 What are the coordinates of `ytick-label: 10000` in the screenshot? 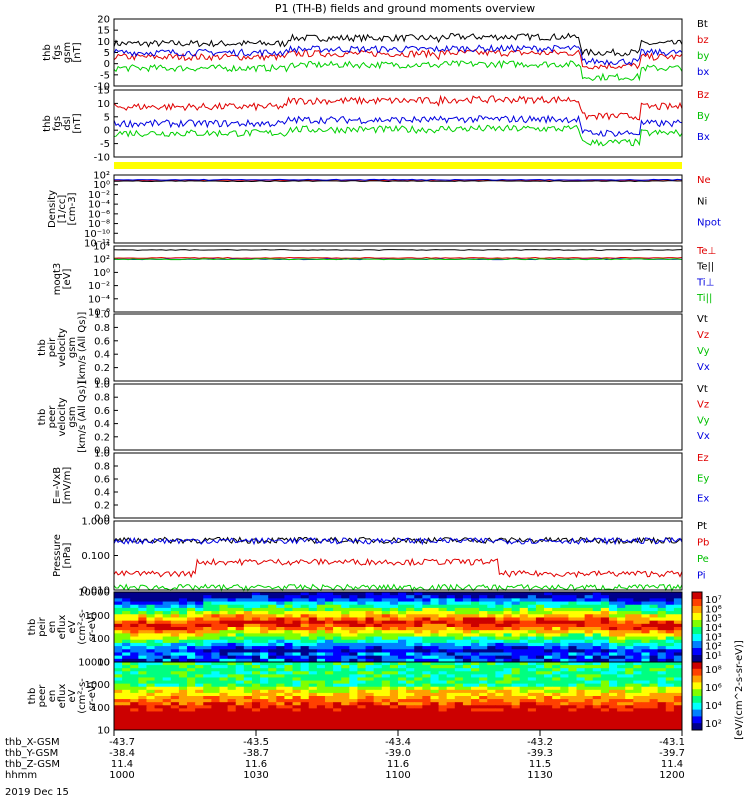 It's located at (94, 593).